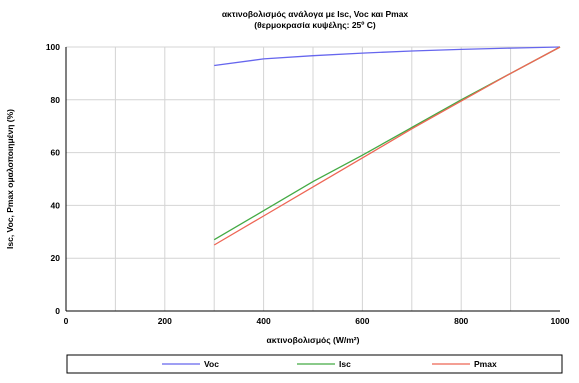 The image size is (579, 383). What do you see at coordinates (56, 205) in the screenshot?
I see `y-tick-label: 40` at bounding box center [56, 205].